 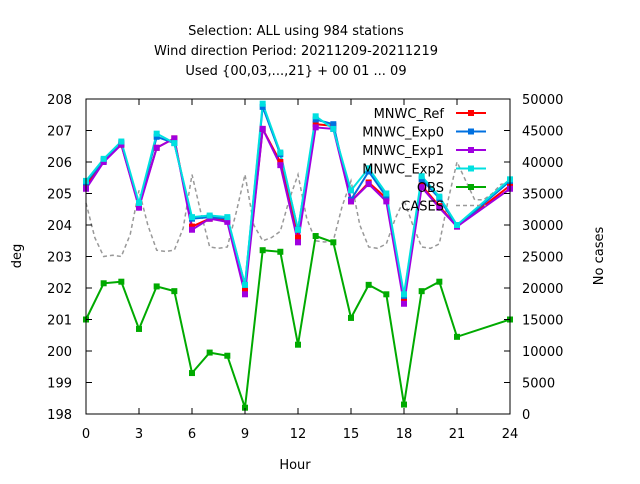 What do you see at coordinates (59, 163) in the screenshot?
I see `y-tick-label: 206` at bounding box center [59, 163].